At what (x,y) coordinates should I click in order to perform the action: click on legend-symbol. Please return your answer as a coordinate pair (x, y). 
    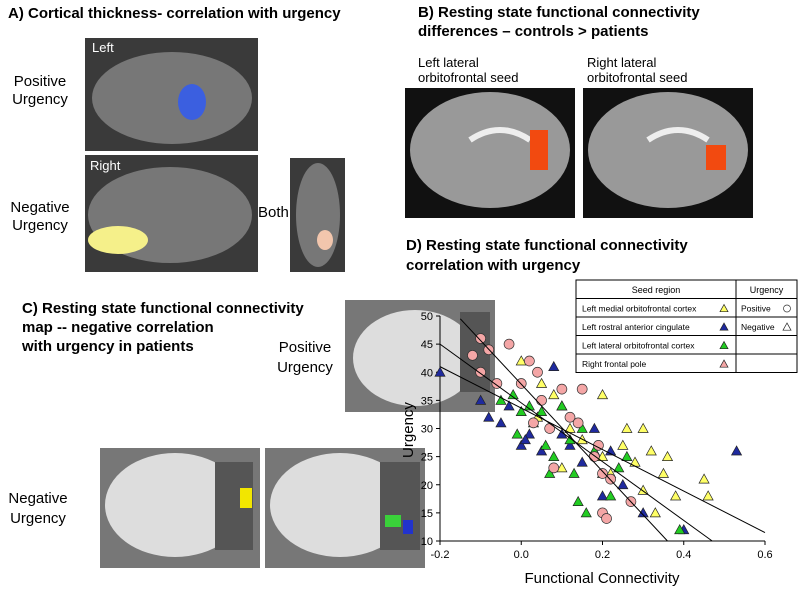
    Looking at the image, I should click on (787, 308).